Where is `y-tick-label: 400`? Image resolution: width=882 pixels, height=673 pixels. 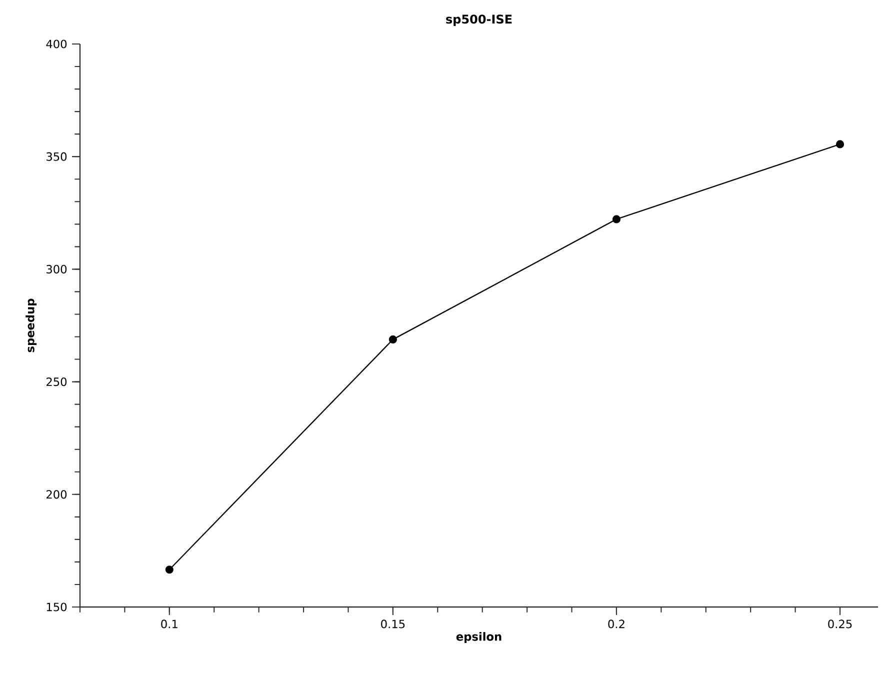 y-tick-label: 400 is located at coordinates (56, 44).